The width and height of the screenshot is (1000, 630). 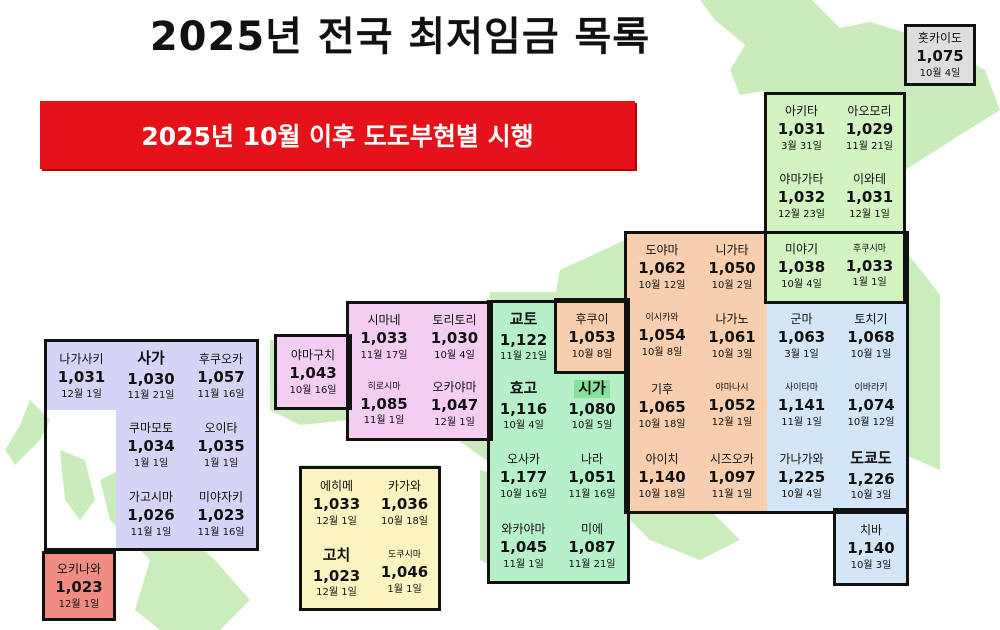 What do you see at coordinates (801, 249) in the screenshot?
I see `pref-name: 미야기` at bounding box center [801, 249].